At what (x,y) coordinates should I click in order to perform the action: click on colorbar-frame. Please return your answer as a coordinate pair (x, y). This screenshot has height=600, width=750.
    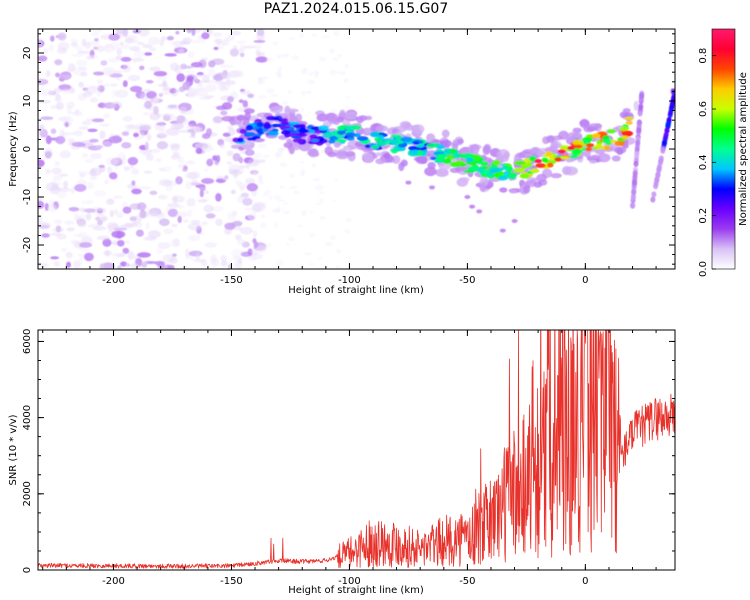
    Looking at the image, I should click on (723, 149).